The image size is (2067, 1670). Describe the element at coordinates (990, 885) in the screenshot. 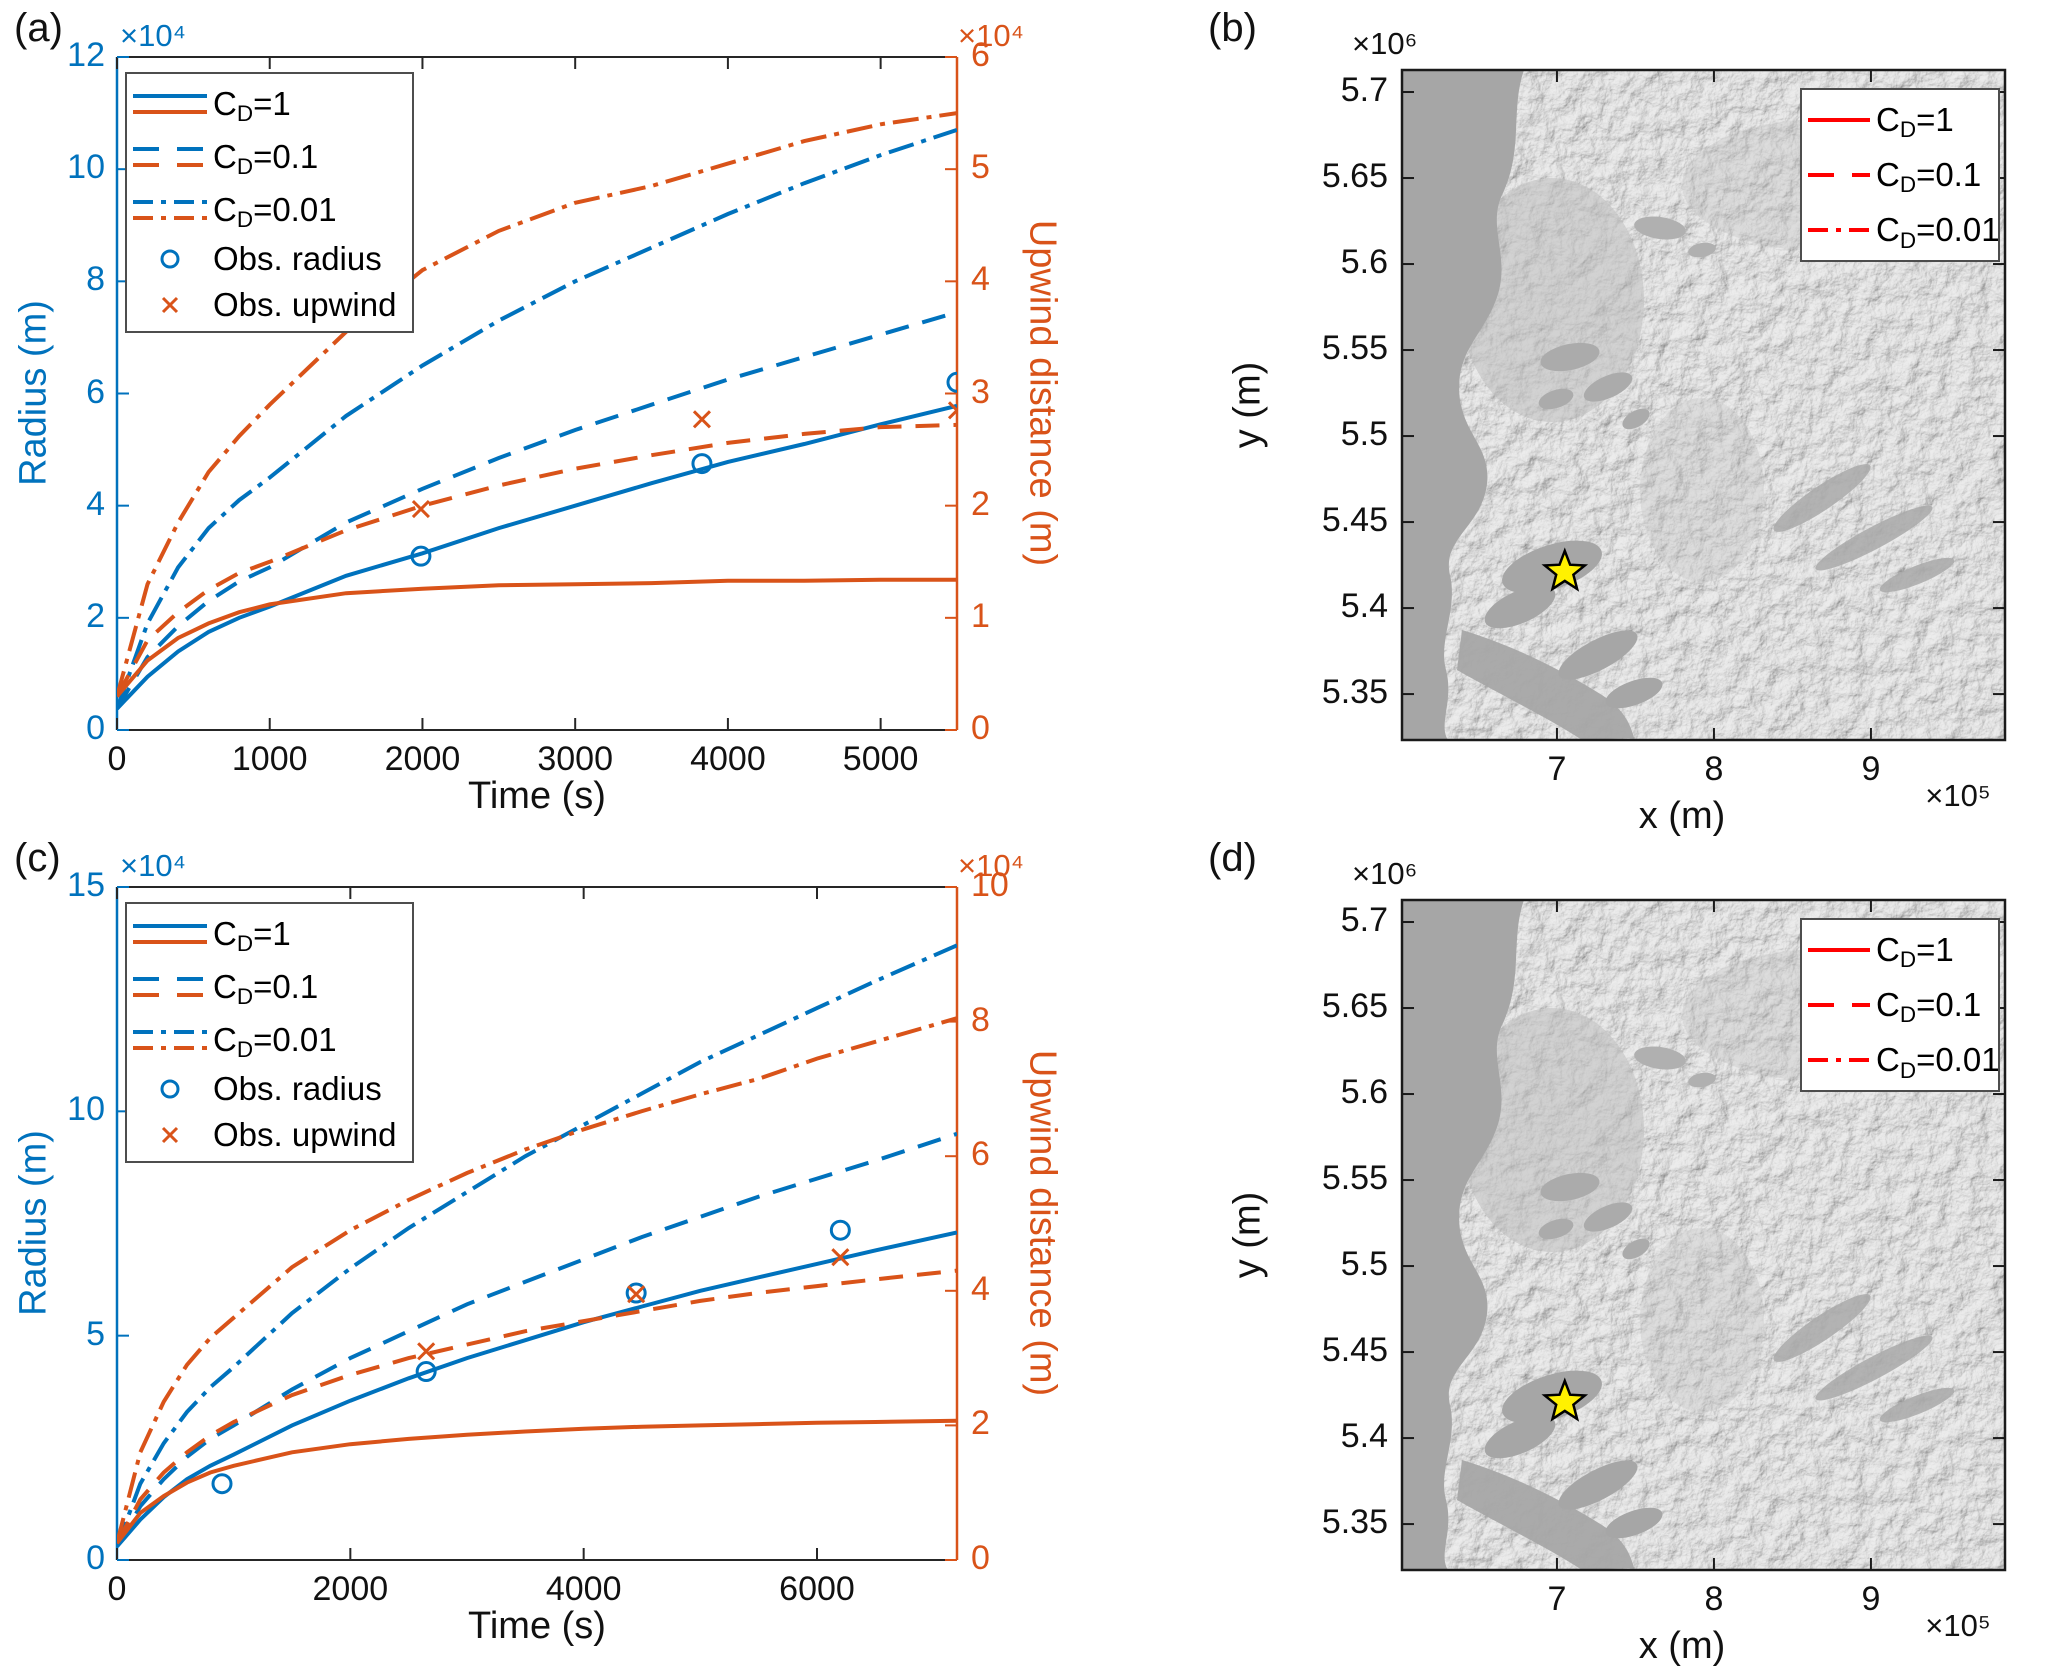

I see `y-right-tick-label: 10` at that location.